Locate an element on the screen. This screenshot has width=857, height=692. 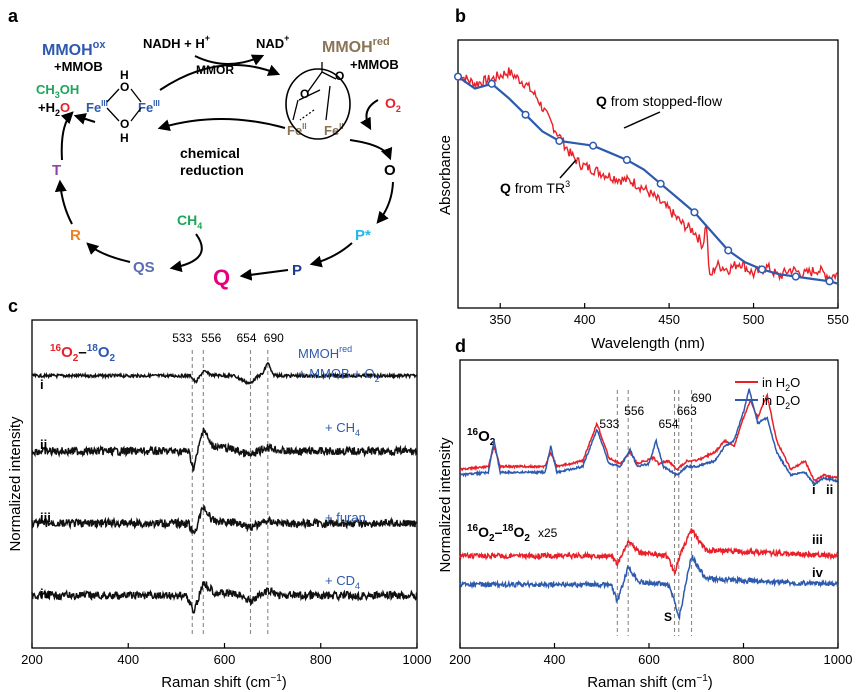
annotation-s: S is located at coordinates (668, 617).